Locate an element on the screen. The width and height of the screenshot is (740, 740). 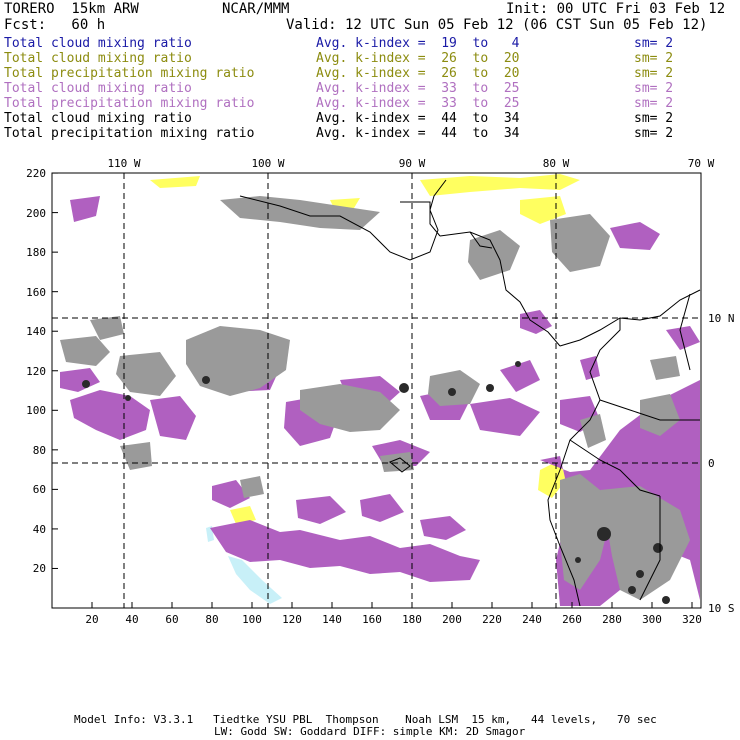
y-tick-label: 220 is located at coordinates (36, 174).